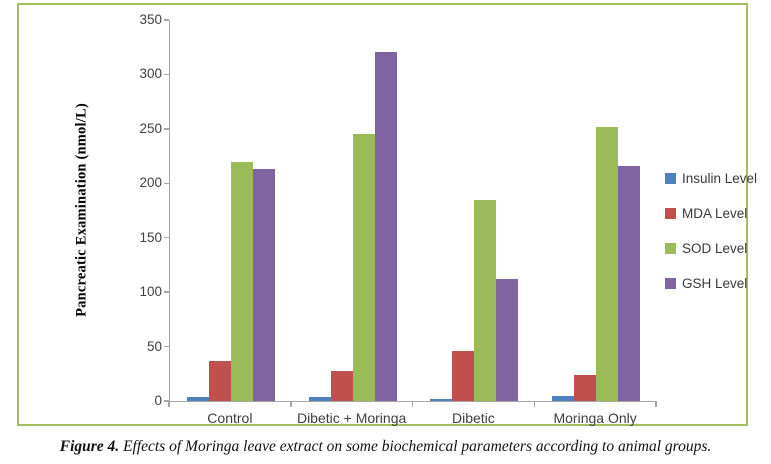 Image resolution: width=771 pixels, height=464 pixels. Describe the element at coordinates (150, 237) in the screenshot. I see `y-tick-label: 150` at that location.